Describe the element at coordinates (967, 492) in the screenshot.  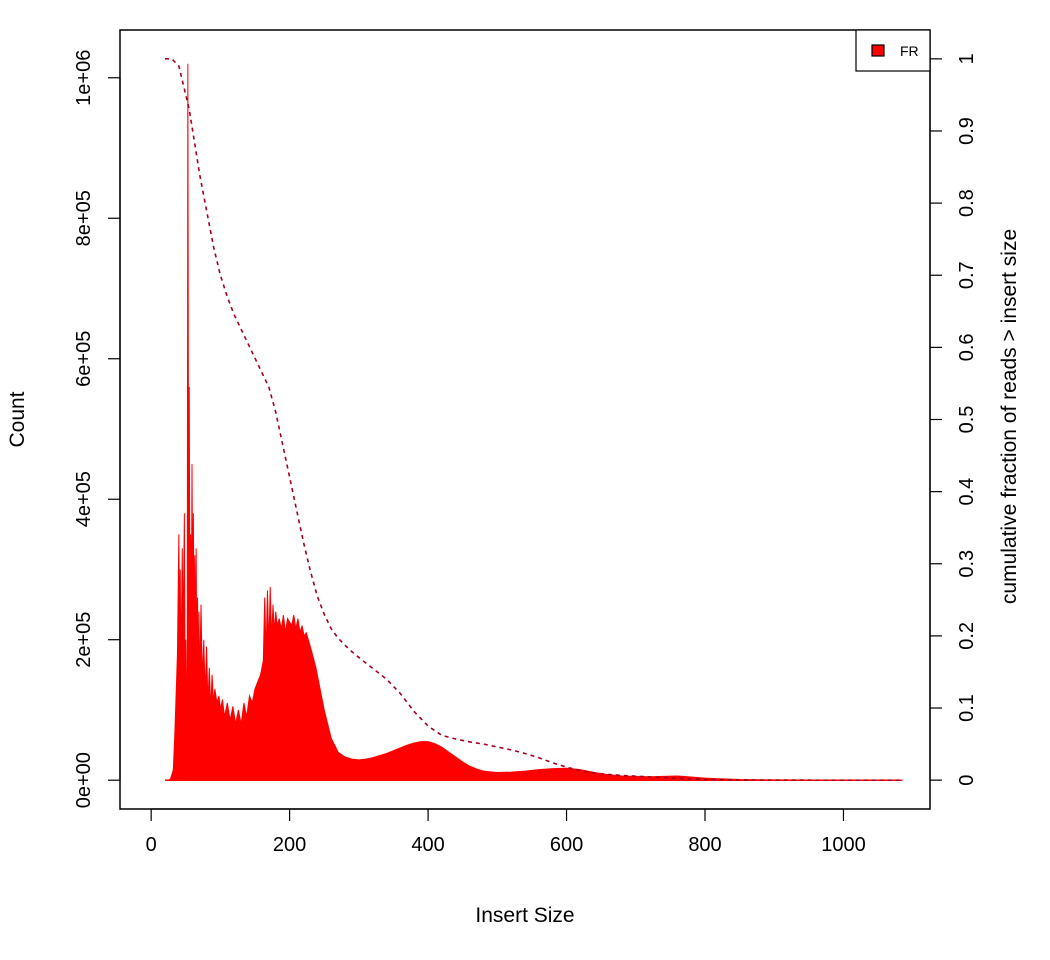
I see `y2-tick-label: 0.4` at that location.